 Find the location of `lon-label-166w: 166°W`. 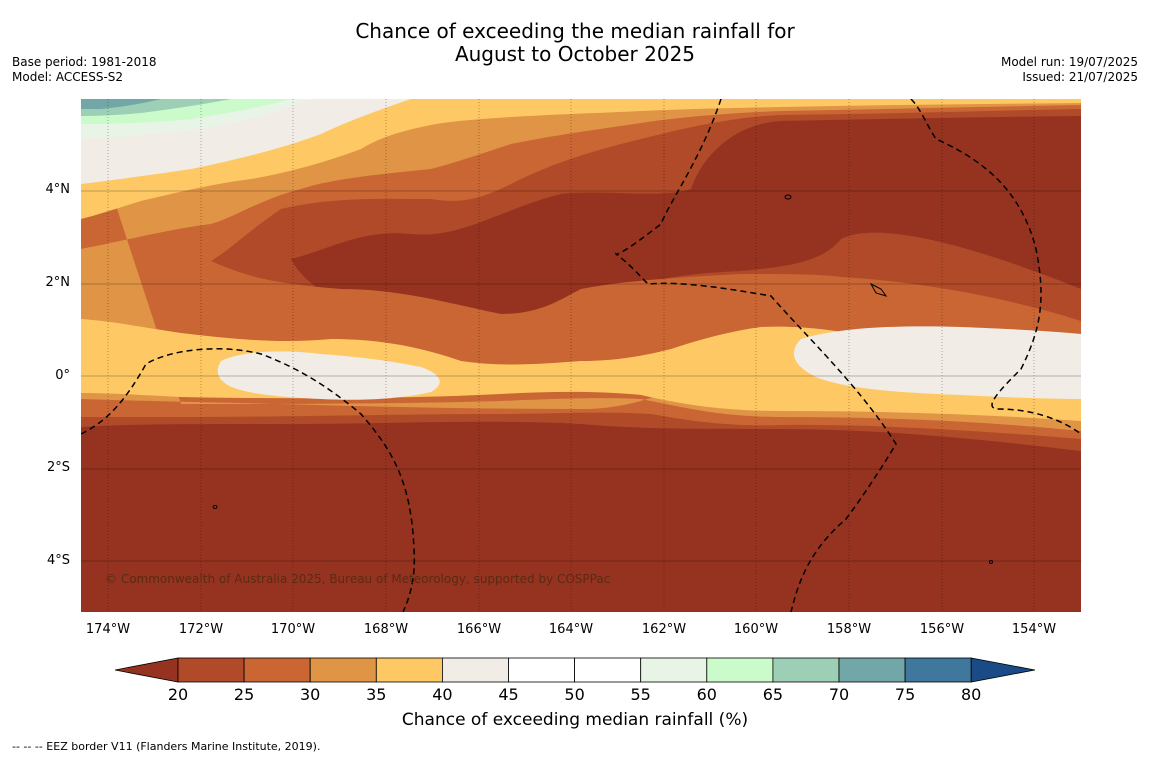

lon-label-166w: 166°W is located at coordinates (479, 629).